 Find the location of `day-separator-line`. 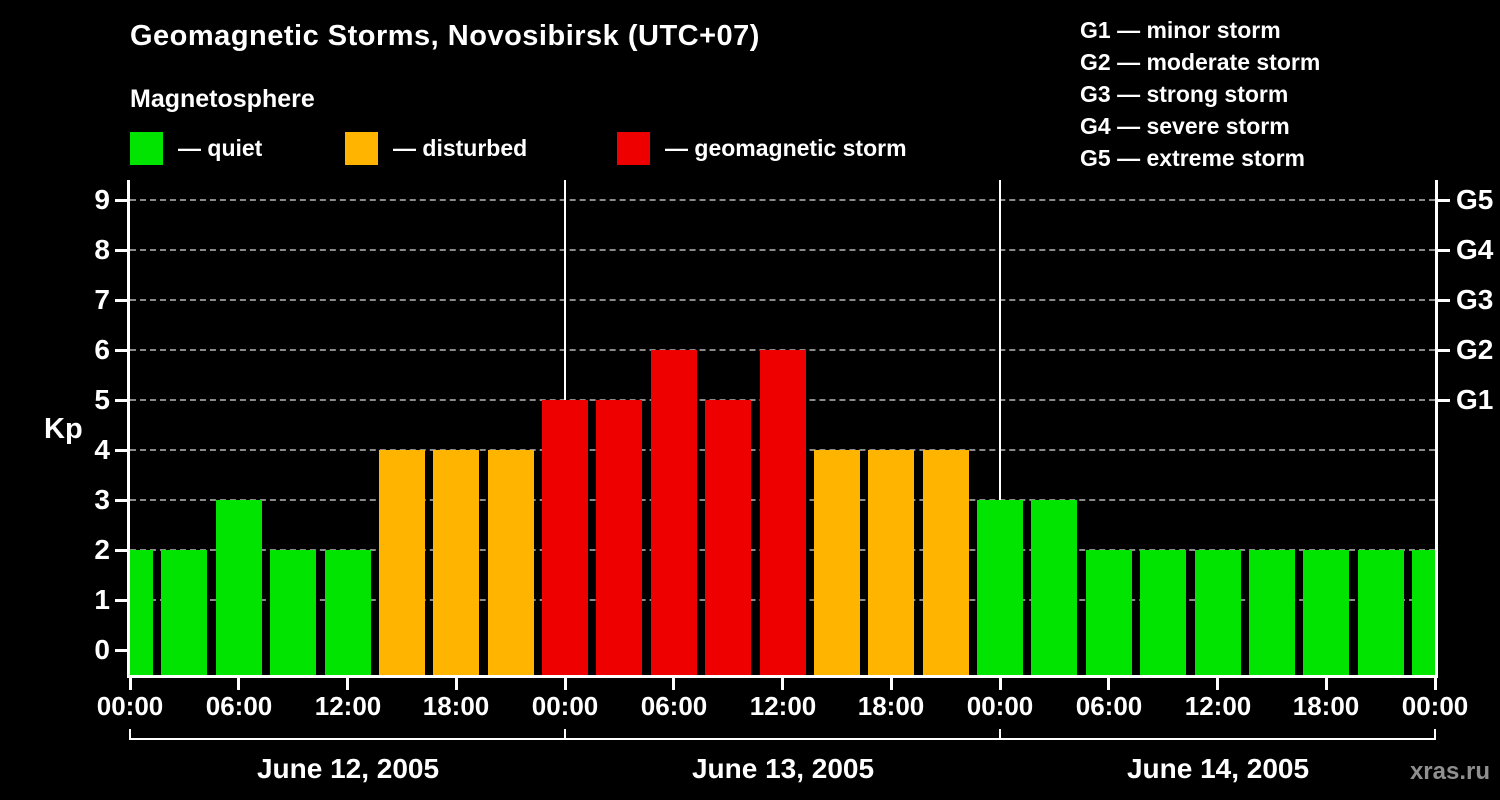

day-separator-line is located at coordinates (1000, 427).